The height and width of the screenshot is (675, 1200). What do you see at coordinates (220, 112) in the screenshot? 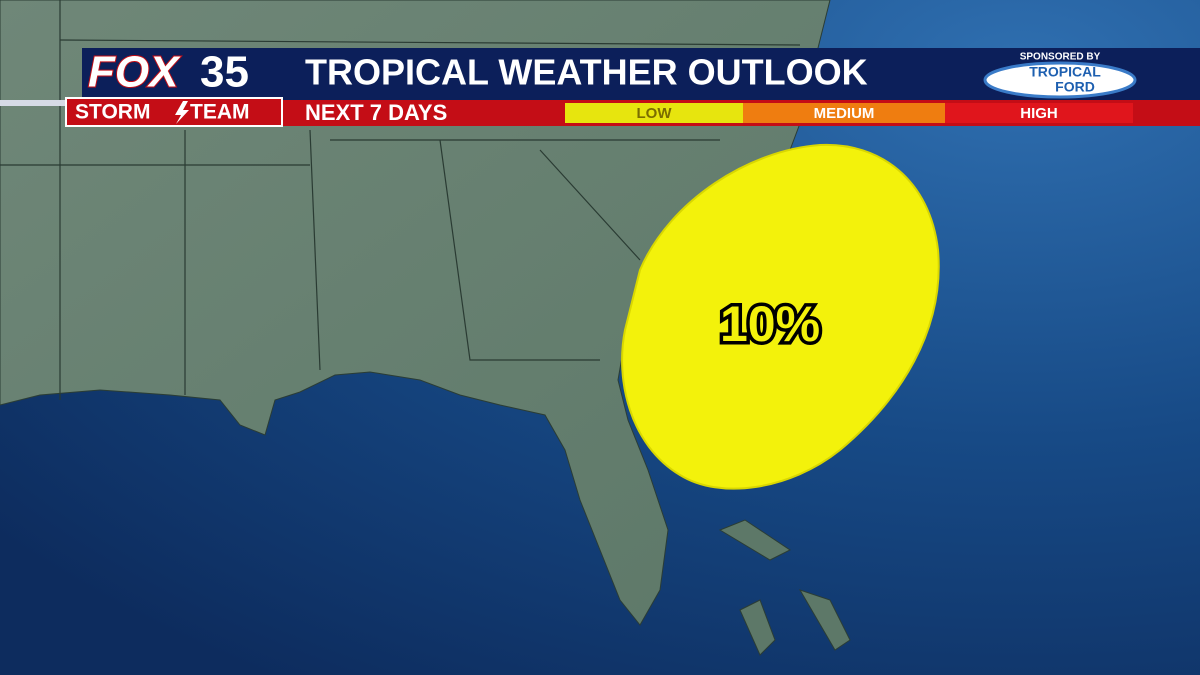
I see `team-right: TEAM` at bounding box center [220, 112].